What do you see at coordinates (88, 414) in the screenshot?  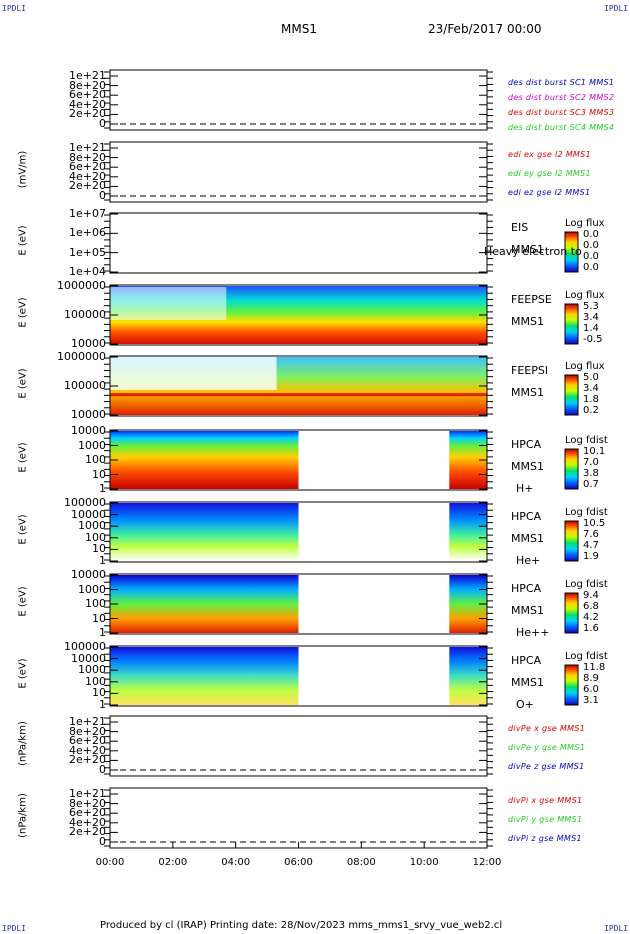 I see `feepsi-ytick-label: 10000` at bounding box center [88, 414].